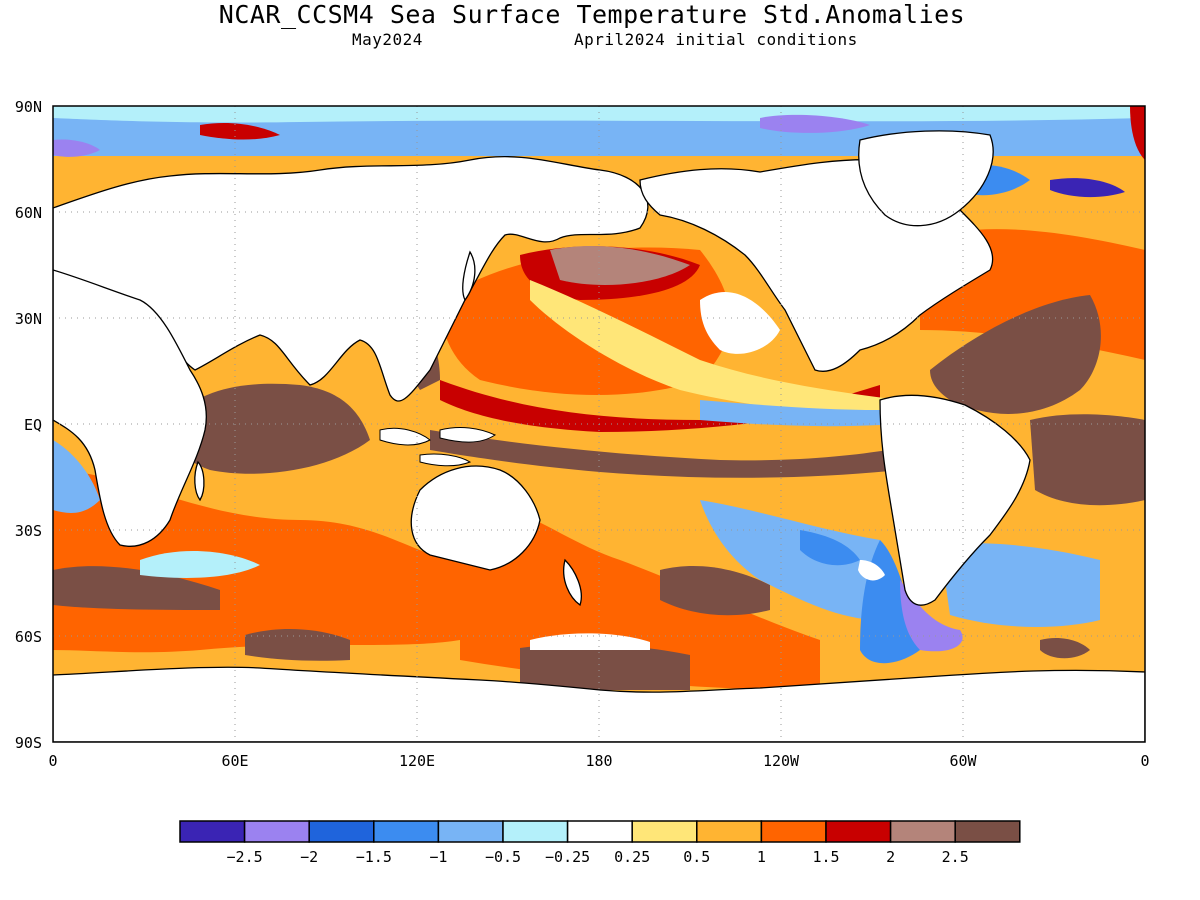 The width and height of the screenshot is (1200, 900). What do you see at coordinates (28, 319) in the screenshot?
I see `lat-label: 30N` at bounding box center [28, 319].